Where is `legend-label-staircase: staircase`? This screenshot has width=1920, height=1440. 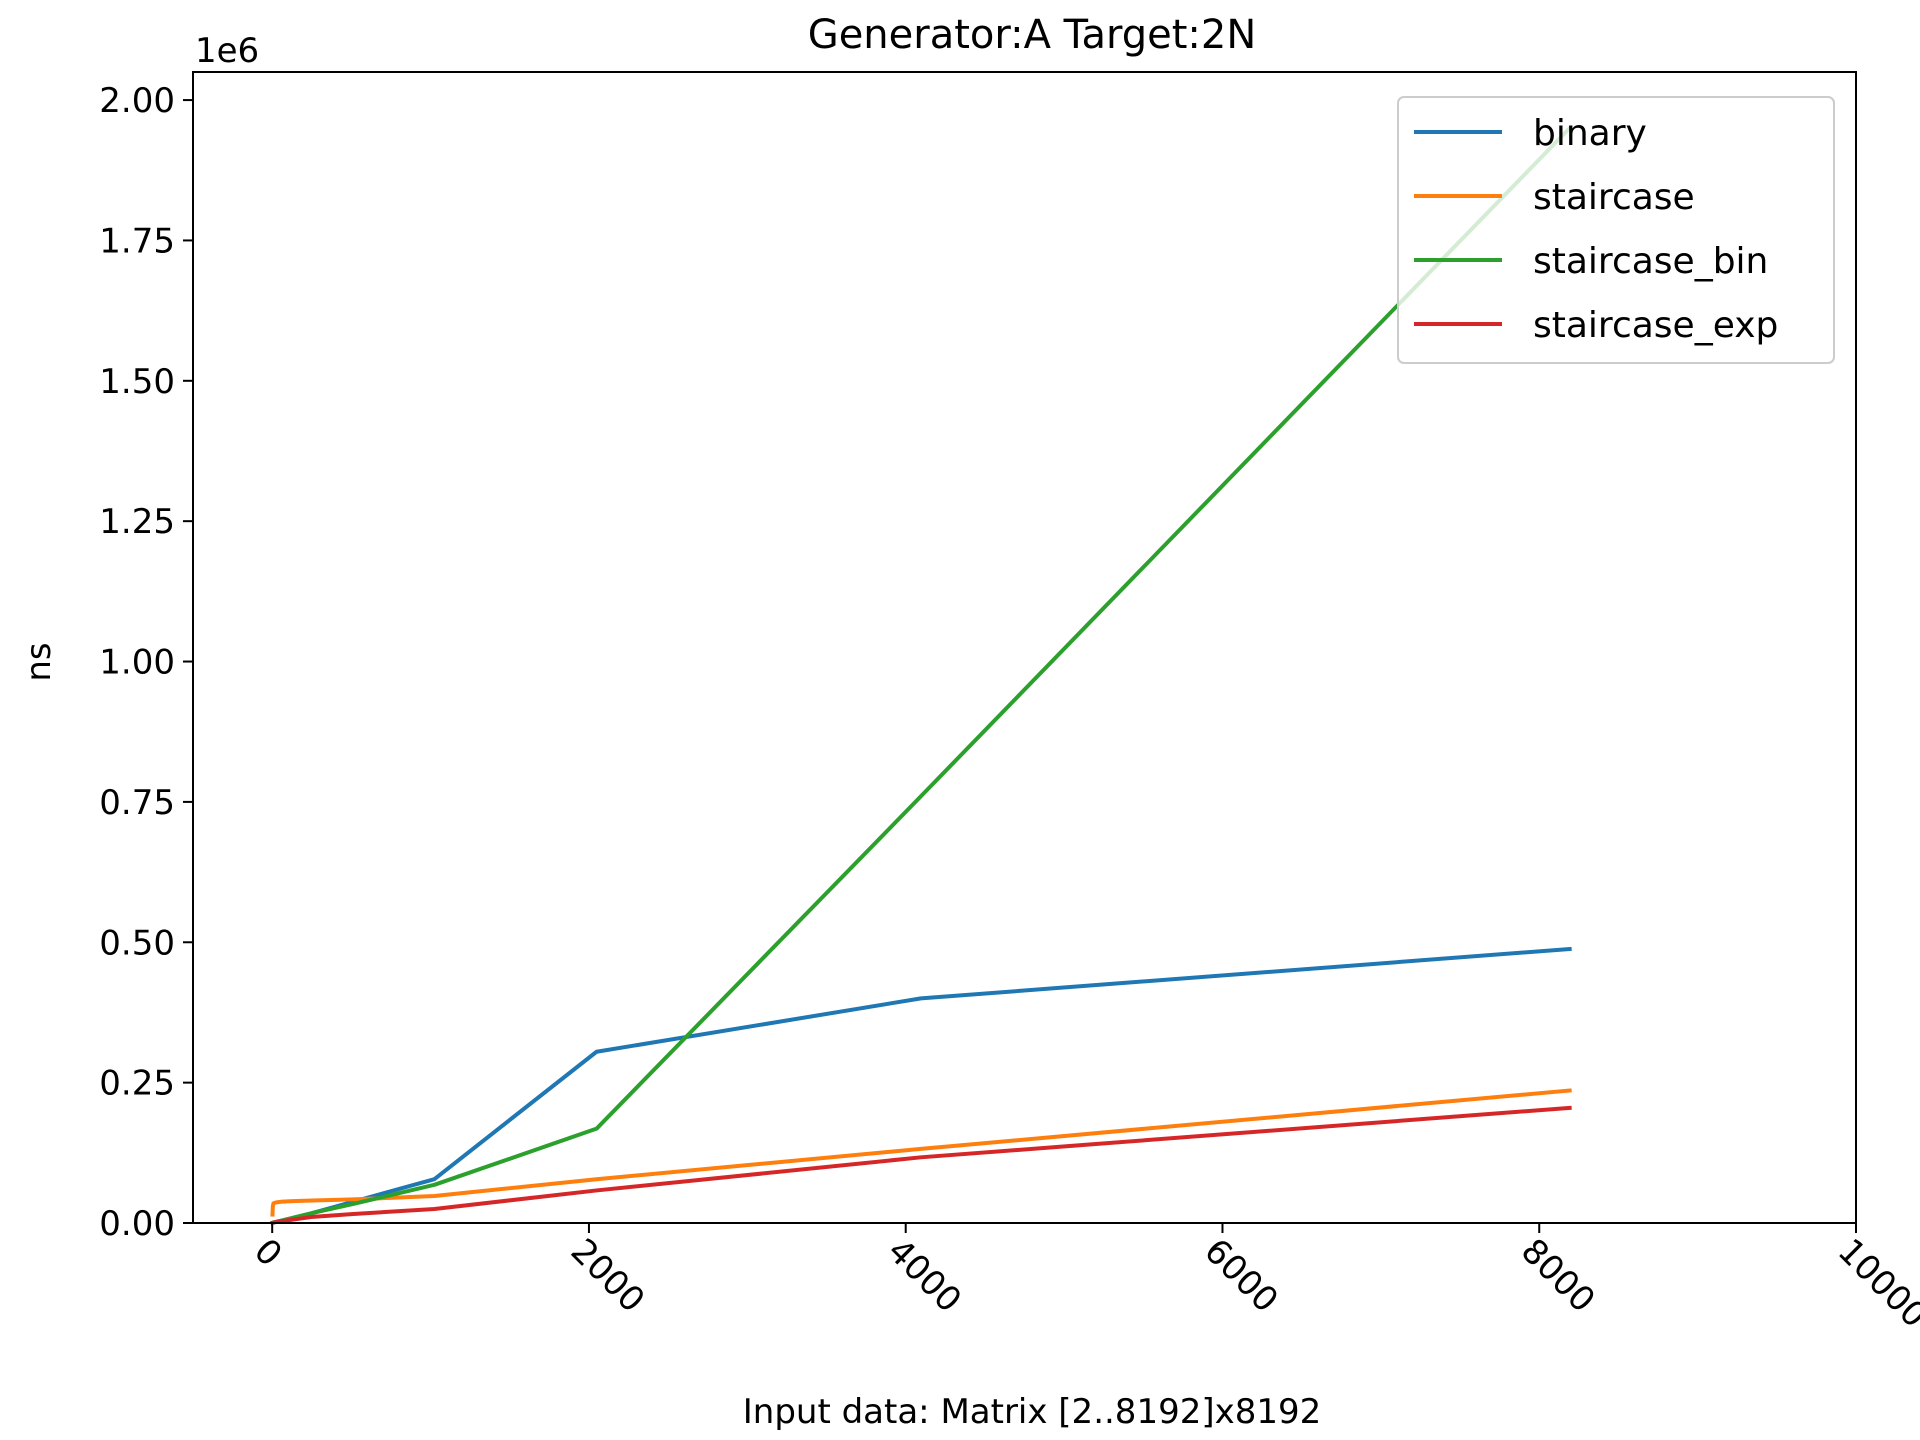
legend-label-staircase: staircase is located at coordinates (1614, 197).